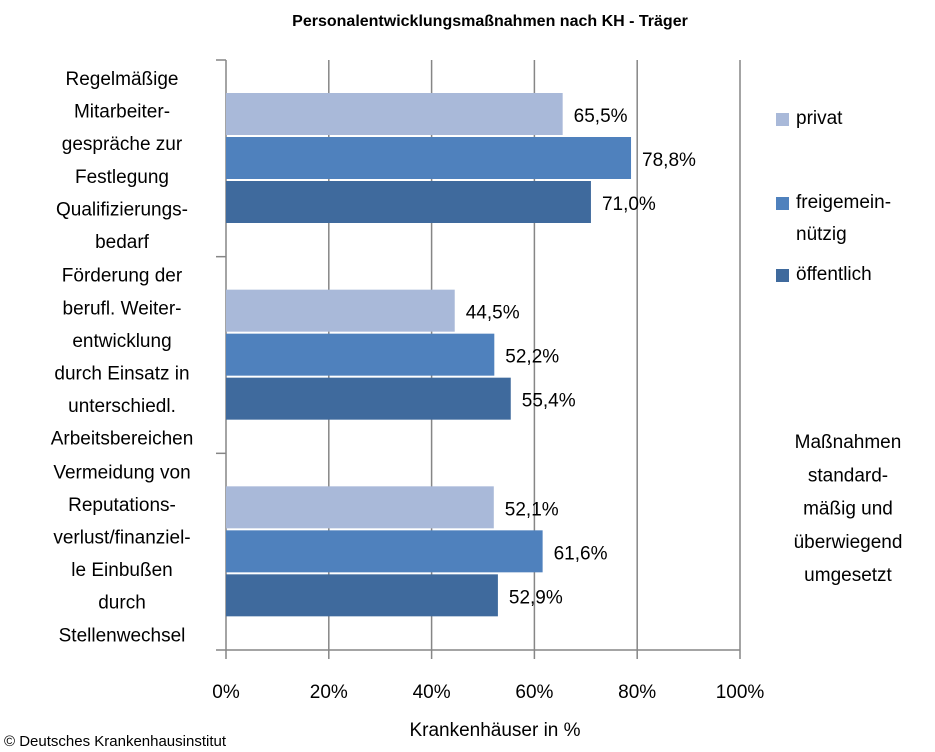  I want to click on x-tick-label: 100%, so click(740, 692).